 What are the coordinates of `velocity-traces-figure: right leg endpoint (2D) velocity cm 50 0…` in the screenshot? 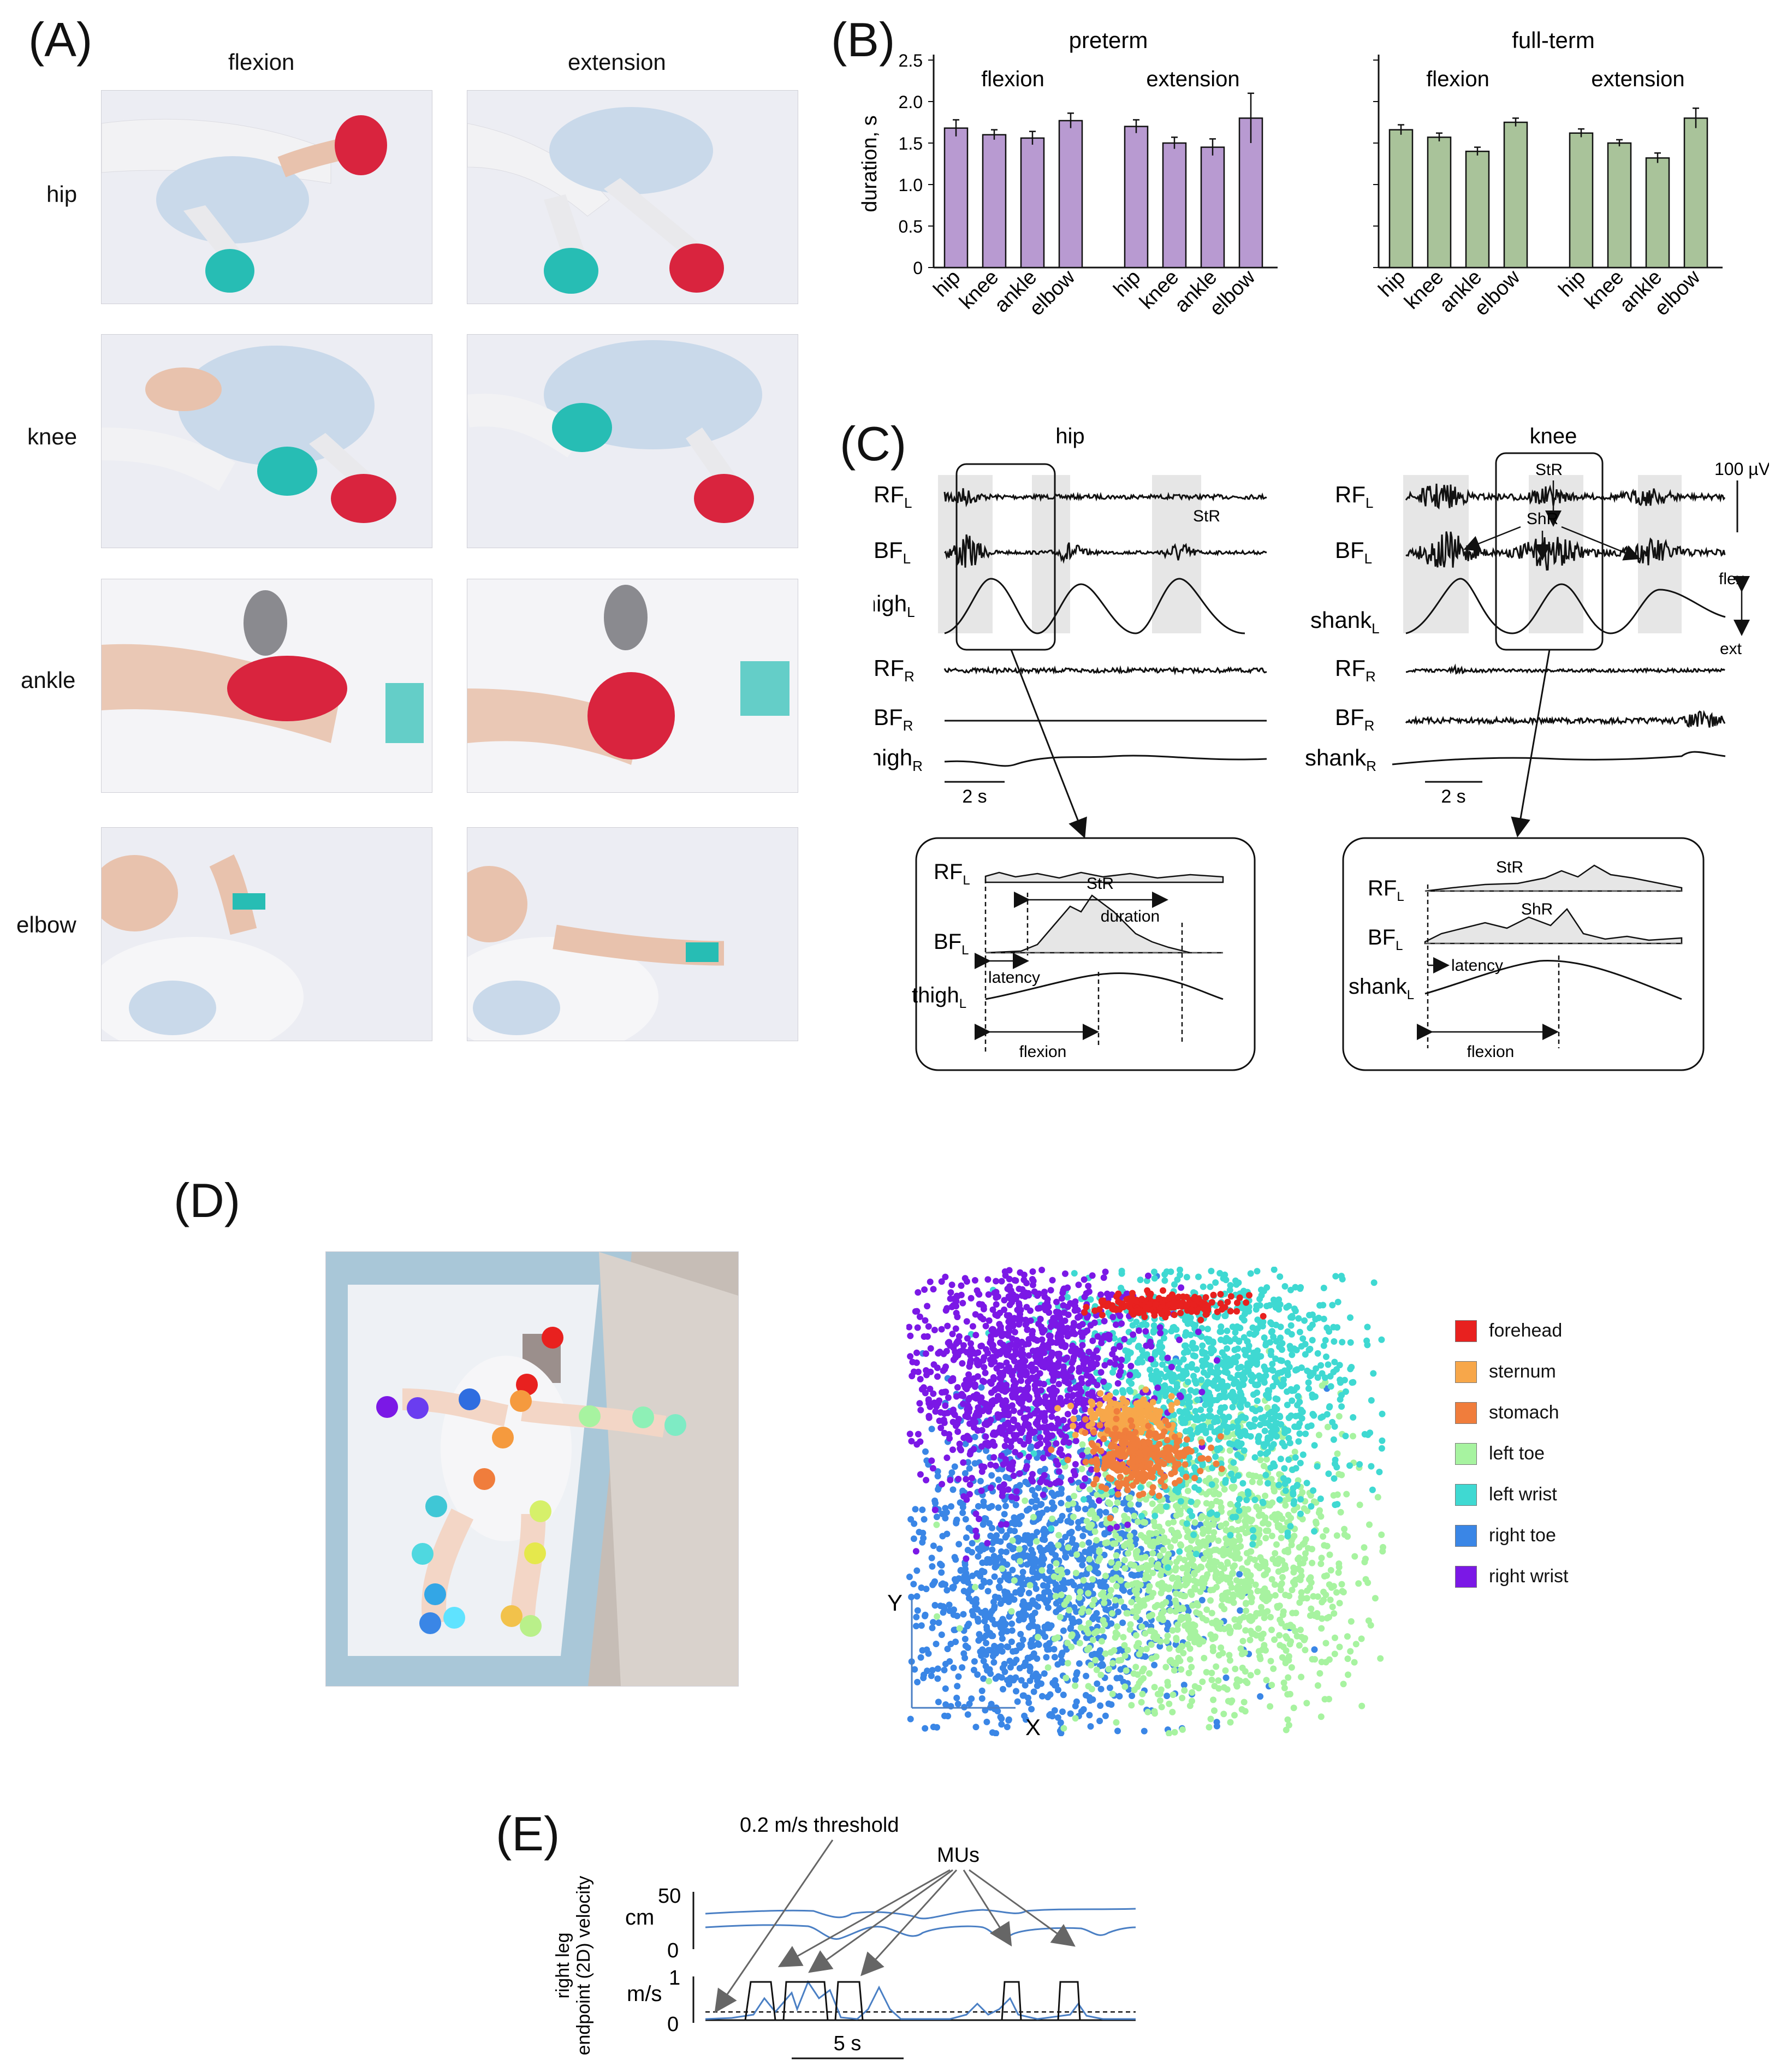 It's located at (844, 1936).